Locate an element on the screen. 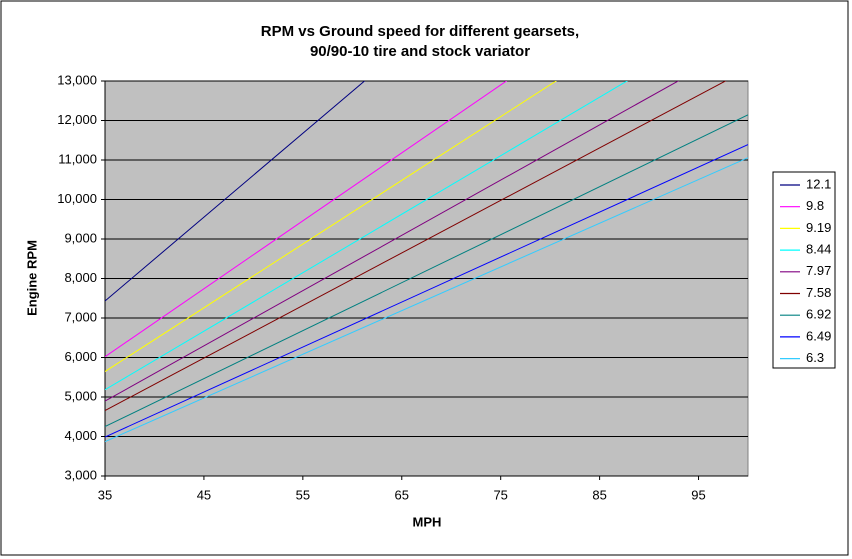 This screenshot has height=559, width=852. legend-label: 8.44 is located at coordinates (818, 249).